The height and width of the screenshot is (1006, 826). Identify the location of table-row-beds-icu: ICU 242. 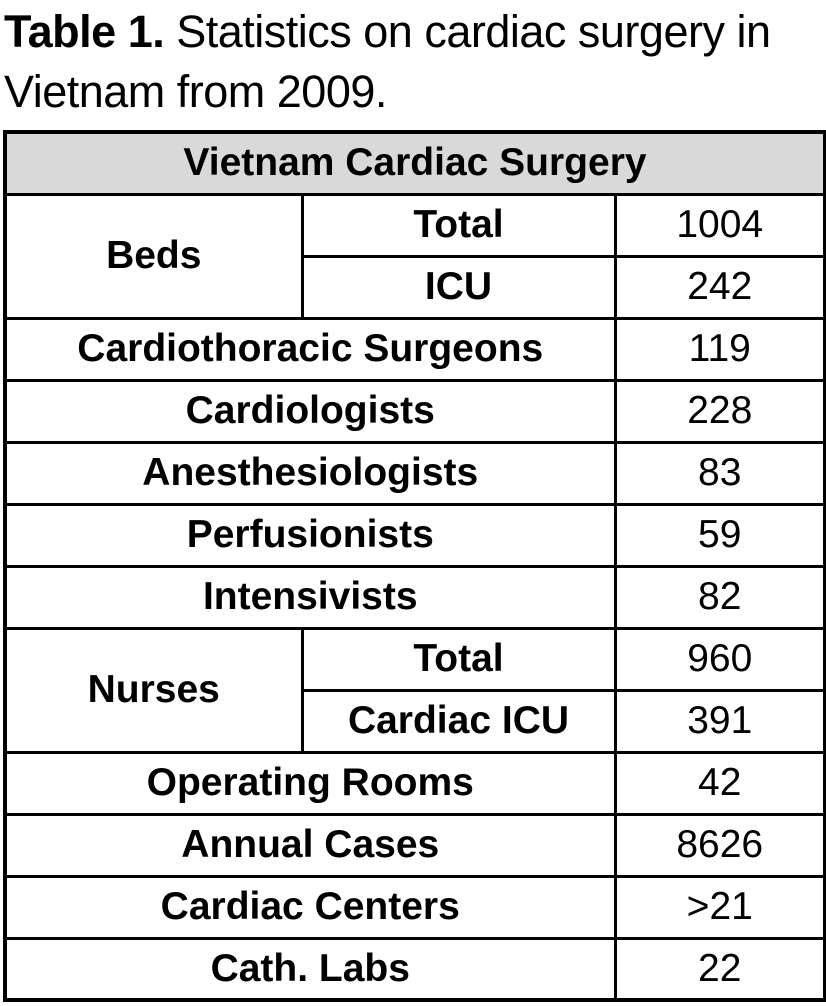
(415, 287).